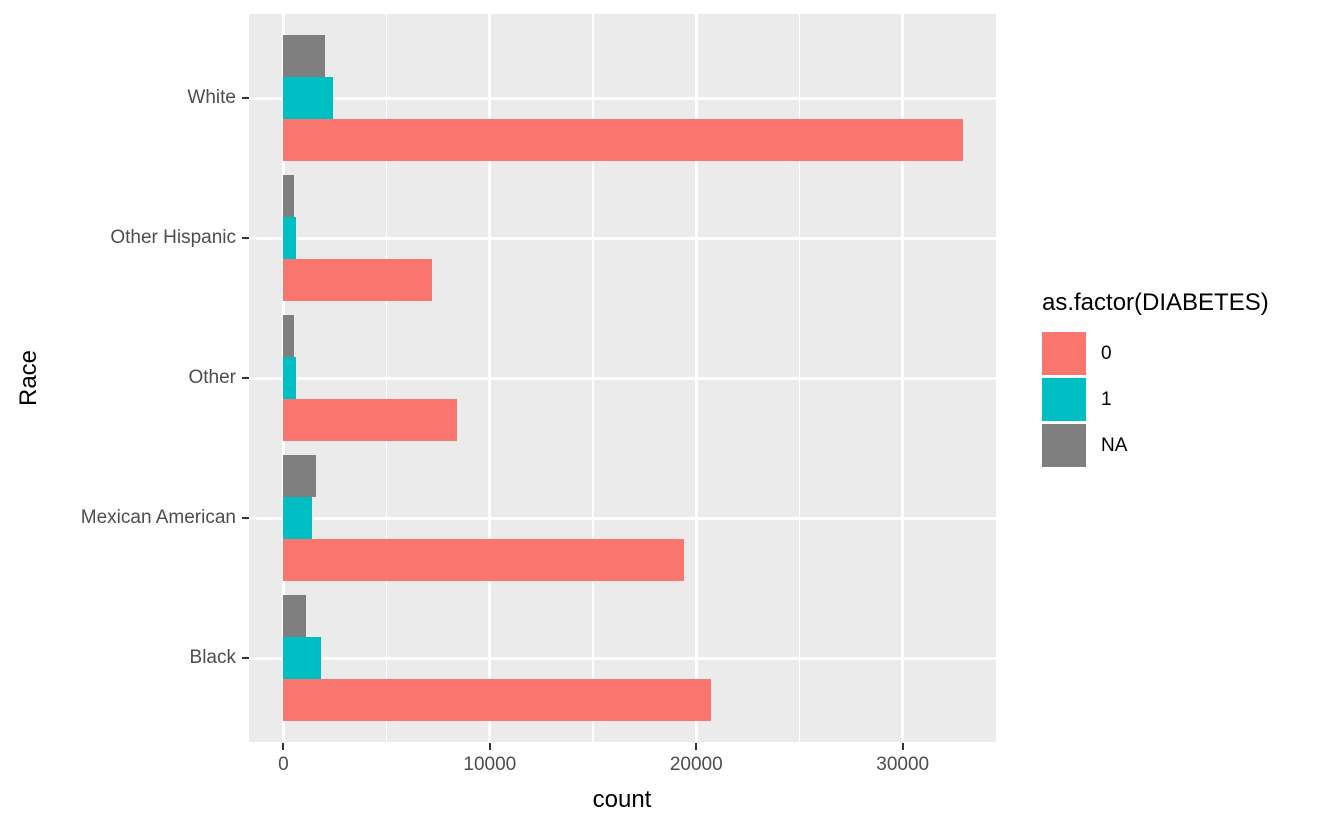 Image resolution: width=1344 pixels, height=830 pixels. What do you see at coordinates (304, 56) in the screenshot?
I see `bar-white-na` at bounding box center [304, 56].